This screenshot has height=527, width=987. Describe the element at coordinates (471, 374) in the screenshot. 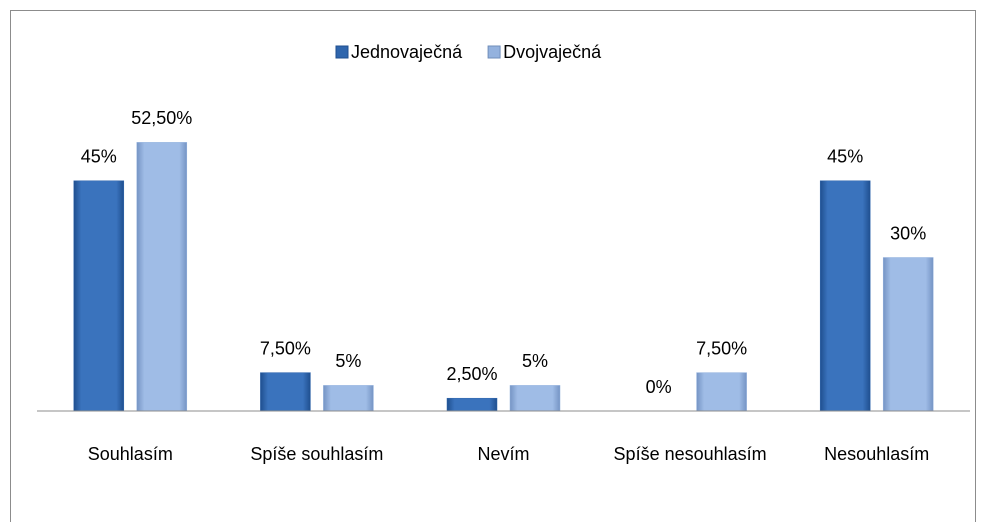

I see `value-label: 2,50%` at that location.